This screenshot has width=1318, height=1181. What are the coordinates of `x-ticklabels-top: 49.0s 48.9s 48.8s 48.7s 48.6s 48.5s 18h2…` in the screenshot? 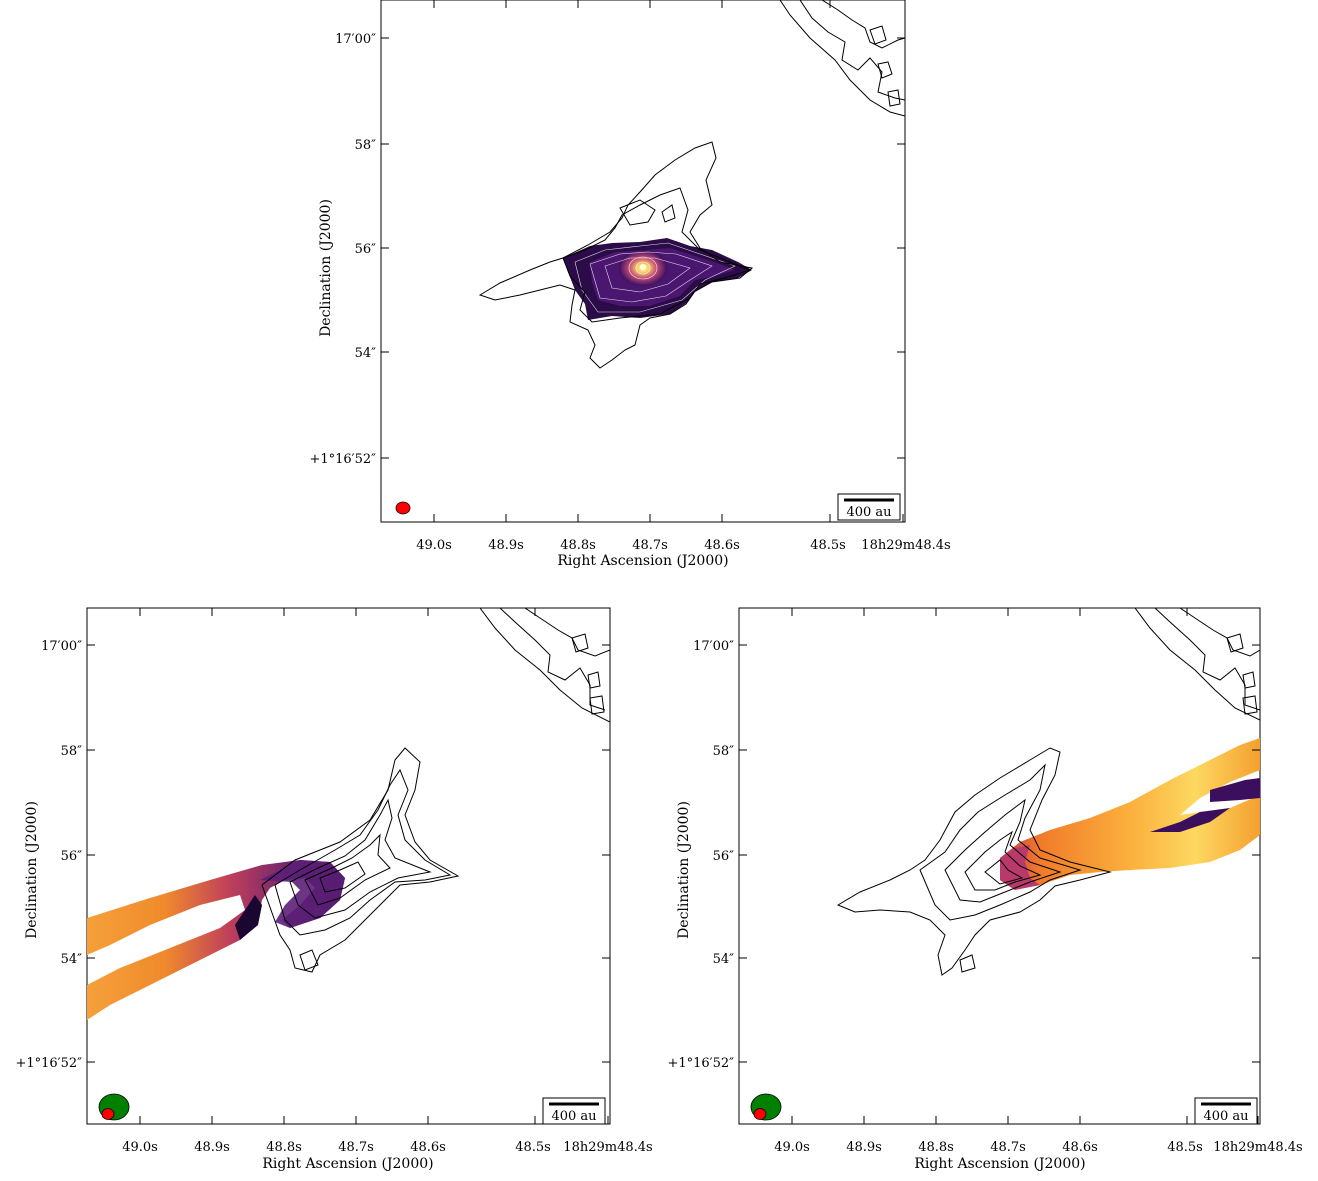 It's located at (683, 545).